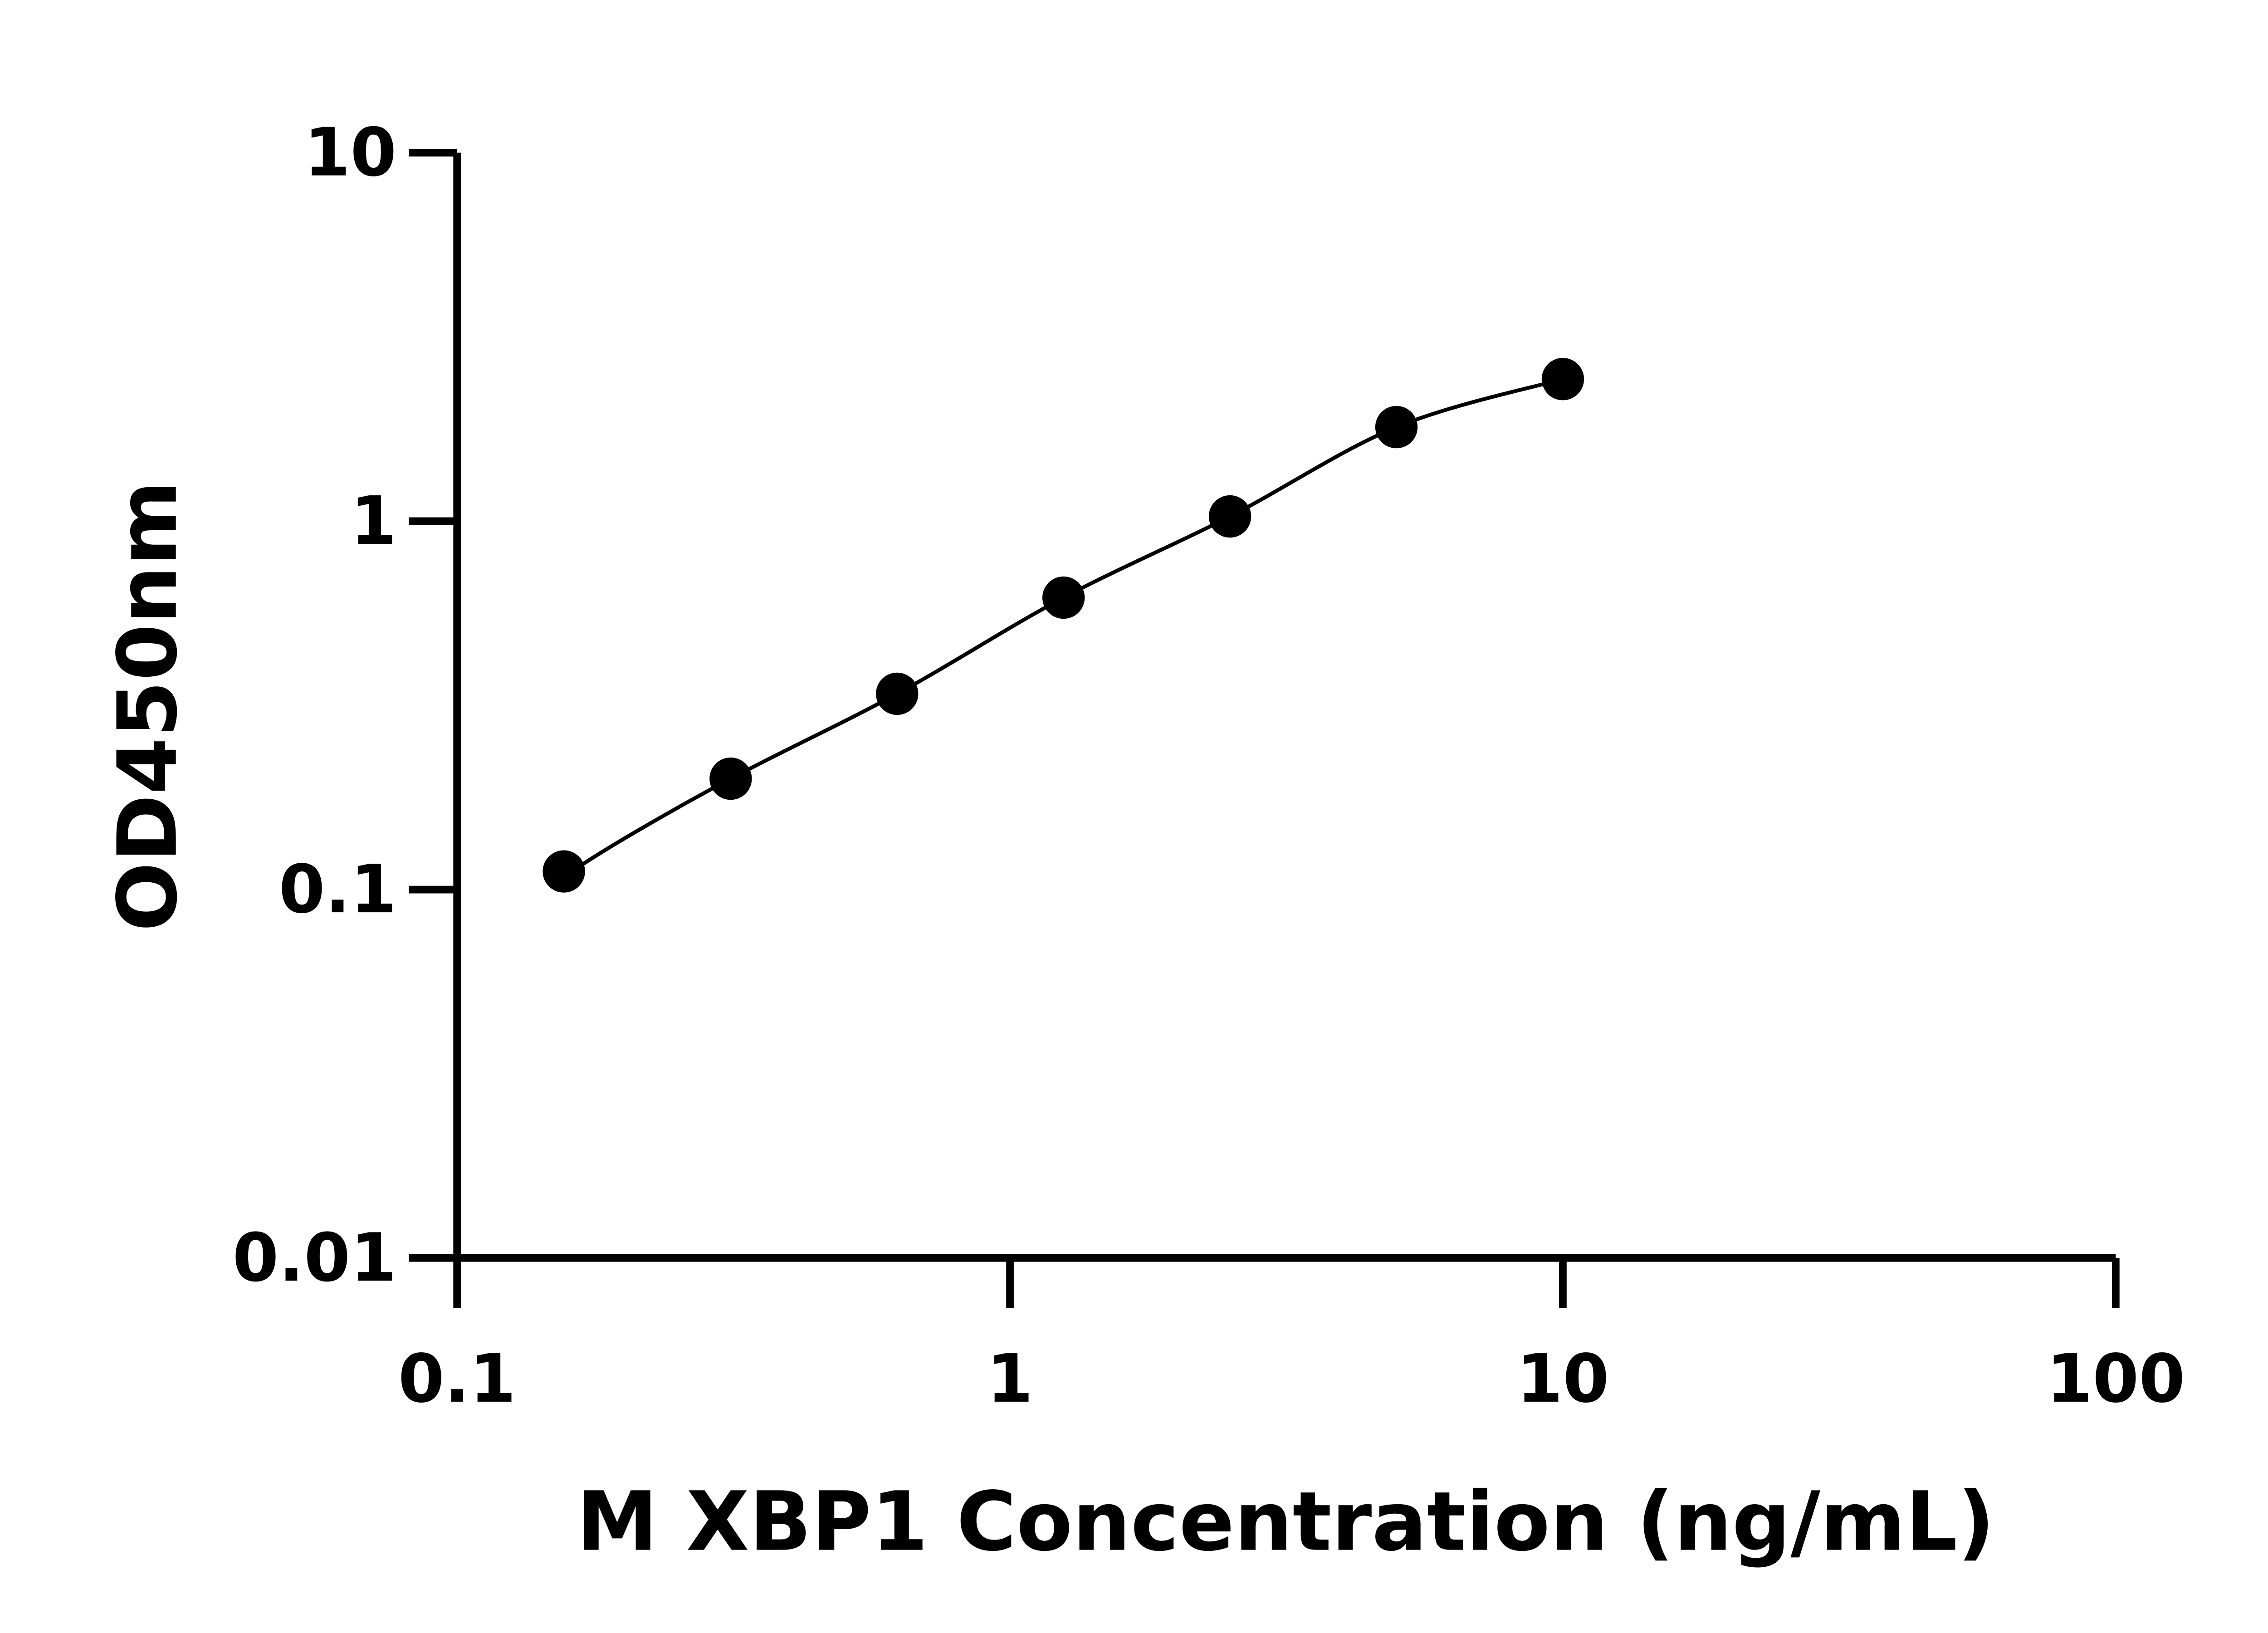 The image size is (2268, 1633). Describe the element at coordinates (350, 152) in the screenshot. I see `y-tick-label: 10` at that location.